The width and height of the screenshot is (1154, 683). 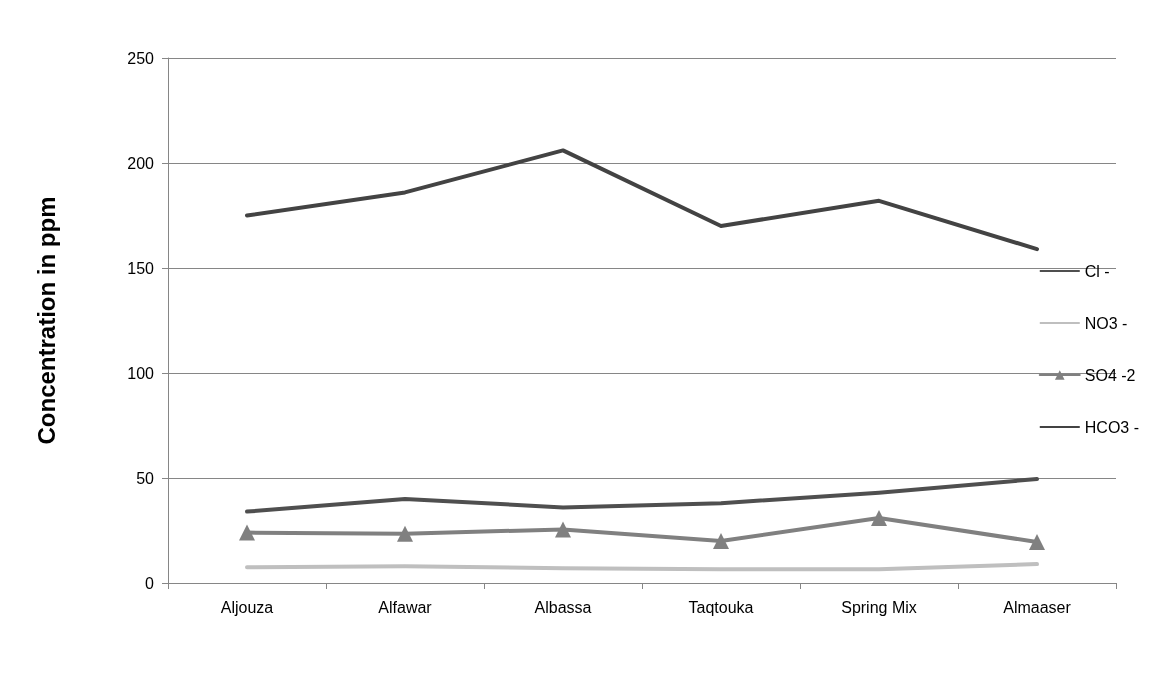 What do you see at coordinates (721, 607) in the screenshot?
I see `x-tick-label: Taqtouka` at bounding box center [721, 607].